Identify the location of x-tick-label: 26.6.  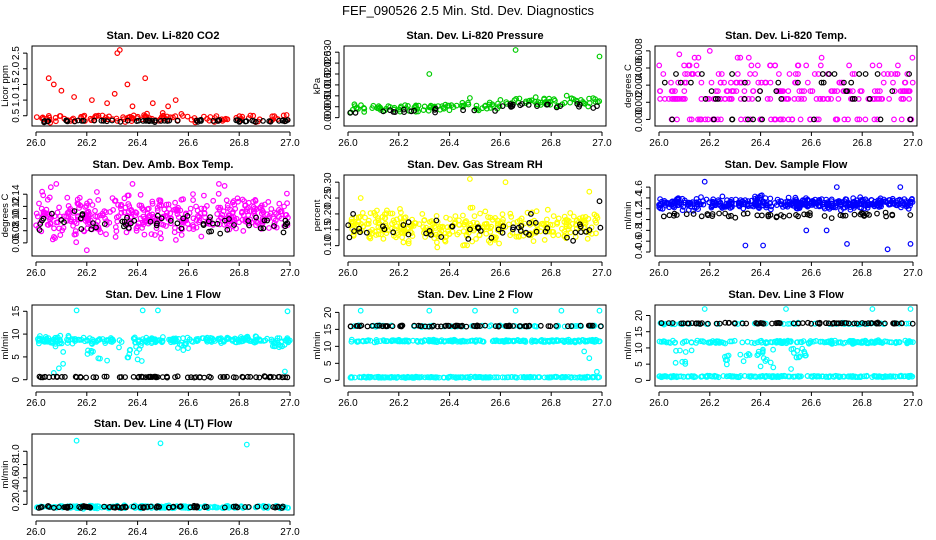
(812, 143).